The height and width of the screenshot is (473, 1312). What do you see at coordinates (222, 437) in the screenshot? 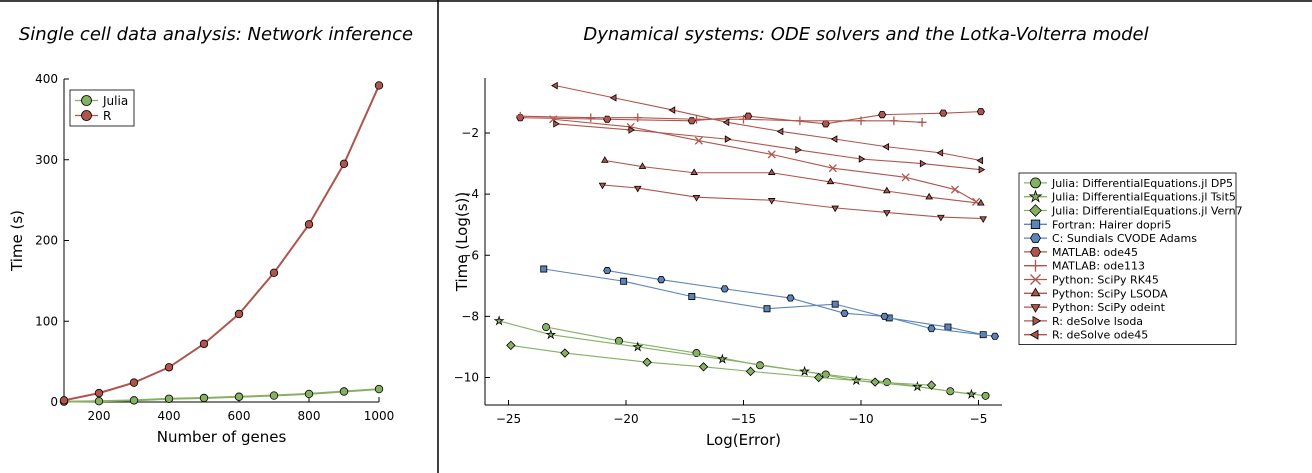
I see `network-chart-x-axis-label: Number of genes` at bounding box center [222, 437].